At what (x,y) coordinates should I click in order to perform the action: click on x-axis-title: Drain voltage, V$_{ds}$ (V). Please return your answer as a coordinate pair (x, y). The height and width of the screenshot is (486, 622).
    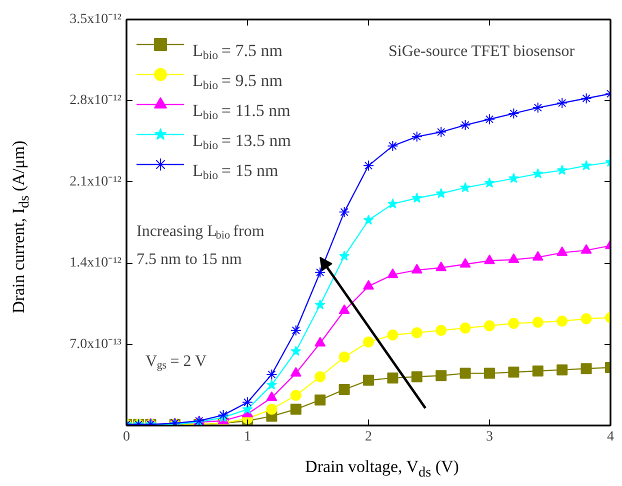
    Looking at the image, I should click on (382, 469).